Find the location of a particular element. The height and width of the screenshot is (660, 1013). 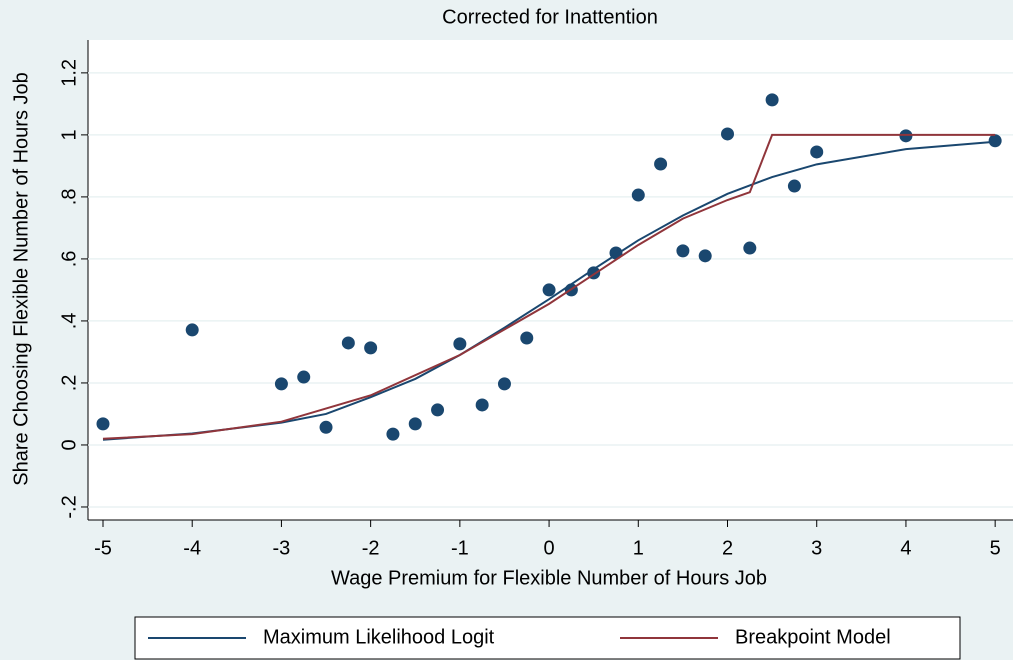

legend-box is located at coordinates (547, 638).